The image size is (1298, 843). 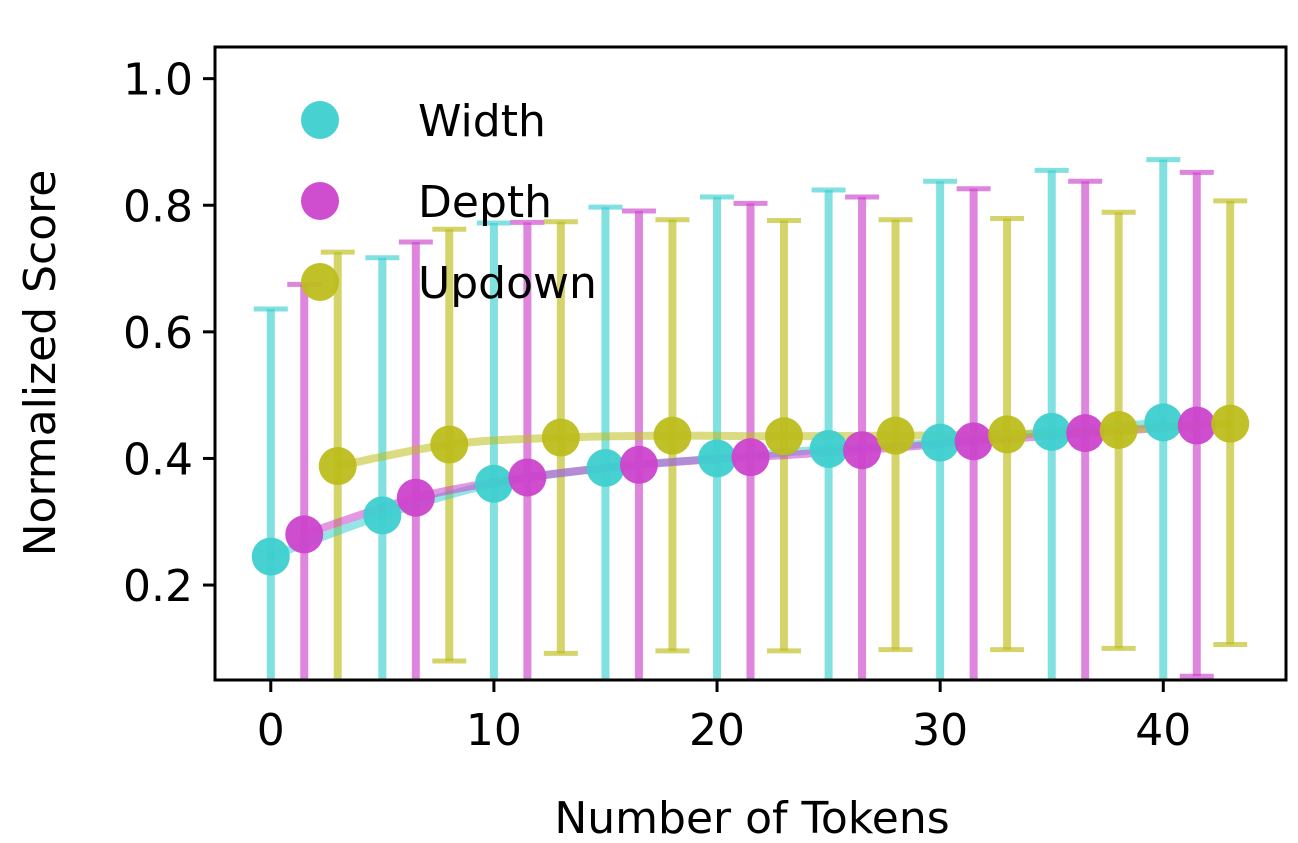 What do you see at coordinates (271, 730) in the screenshot?
I see `x-tick-label: 0` at bounding box center [271, 730].